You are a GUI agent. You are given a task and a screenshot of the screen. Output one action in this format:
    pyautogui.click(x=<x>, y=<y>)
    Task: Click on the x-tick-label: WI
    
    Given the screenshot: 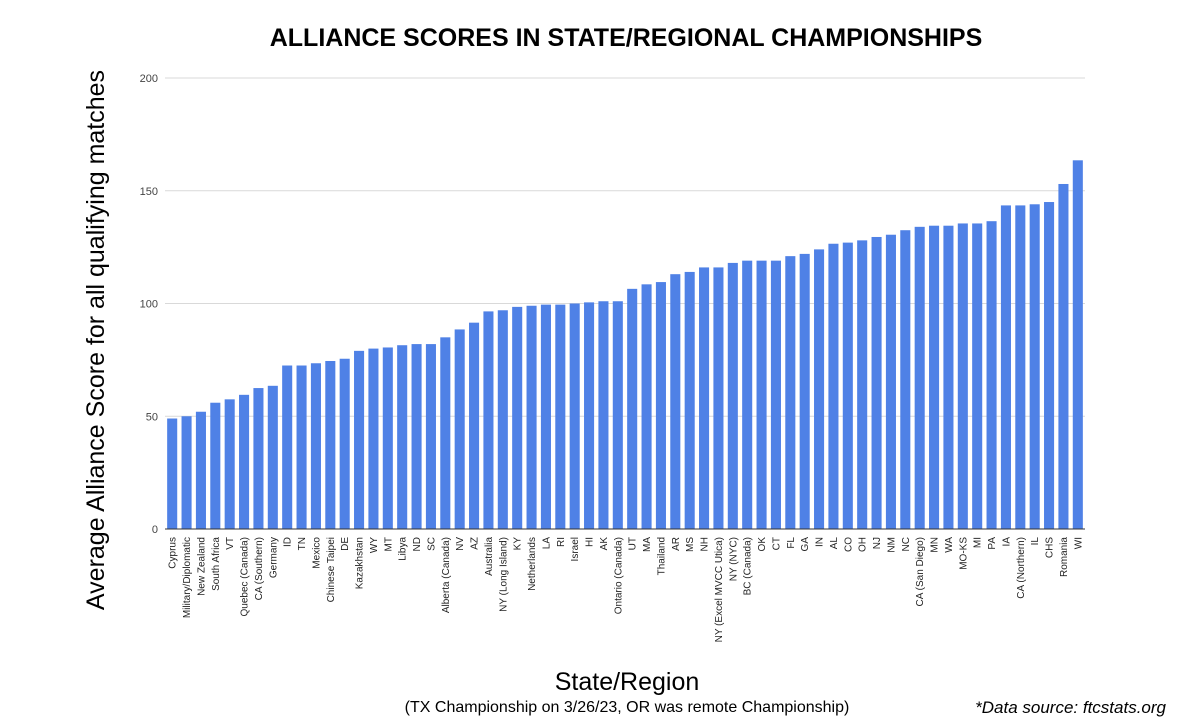 What is the action you would take?
    pyautogui.click(x=1078, y=543)
    